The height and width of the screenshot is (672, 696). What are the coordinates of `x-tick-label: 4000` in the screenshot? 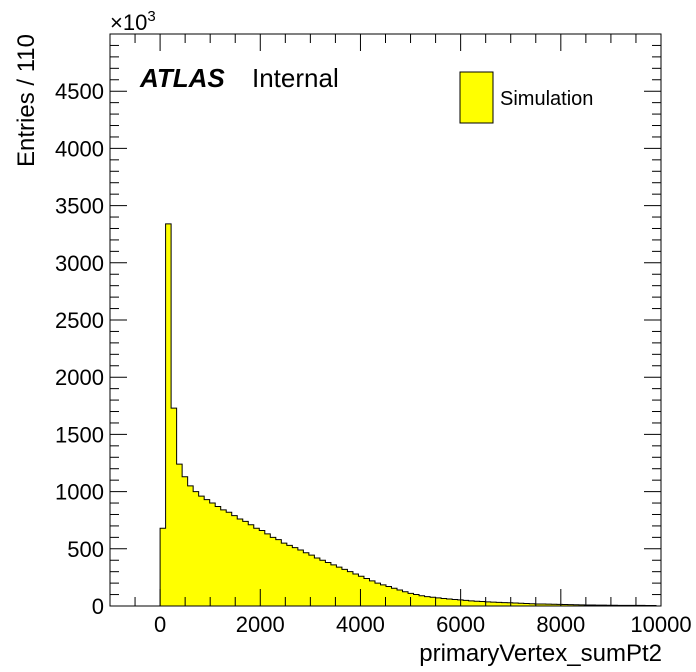 It's located at (360, 624).